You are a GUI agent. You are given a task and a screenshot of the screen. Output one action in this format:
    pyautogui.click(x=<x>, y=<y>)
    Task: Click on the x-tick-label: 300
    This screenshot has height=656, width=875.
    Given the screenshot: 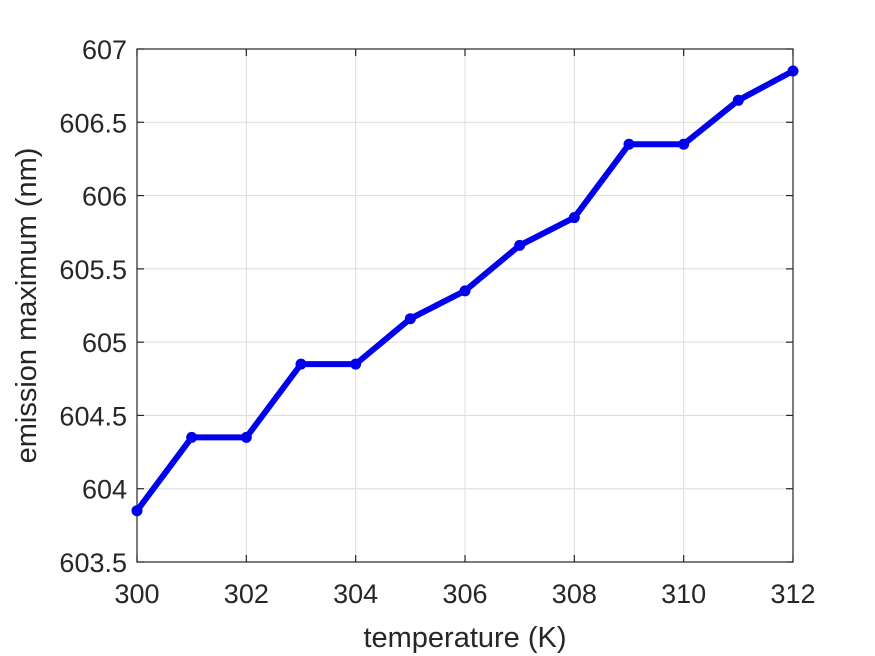 What is the action you would take?
    pyautogui.click(x=136, y=594)
    